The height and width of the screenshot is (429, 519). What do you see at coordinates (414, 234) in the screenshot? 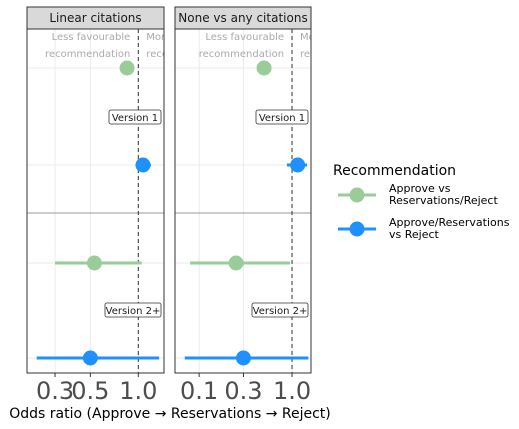
I see `legend-item-label-line2: vs Reject` at bounding box center [414, 234].